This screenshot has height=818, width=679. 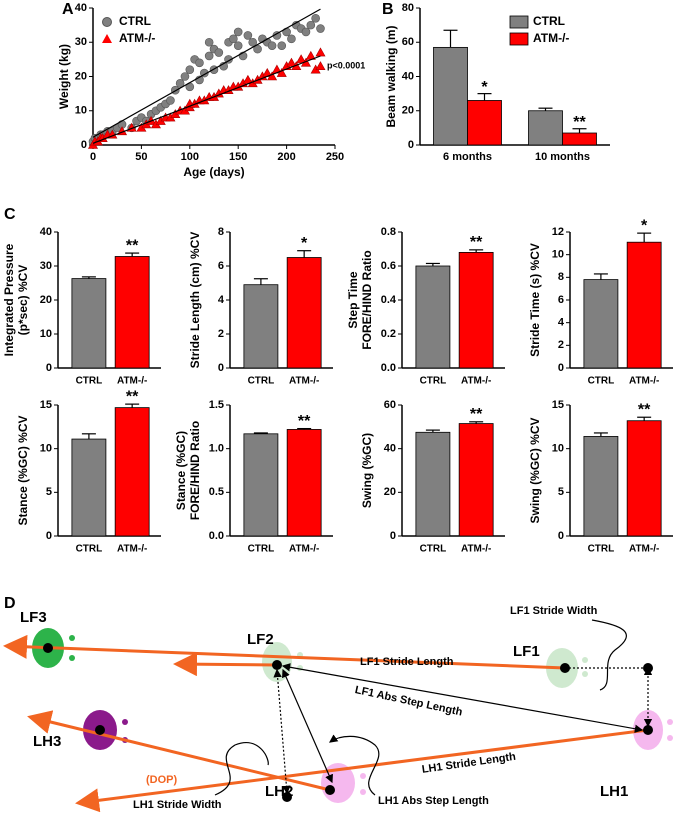 I want to click on y-tick-label: 6, so click(x=561, y=300).